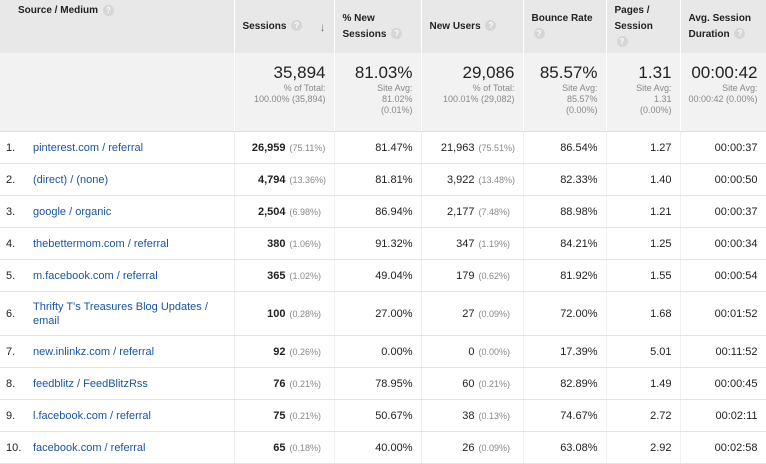 The width and height of the screenshot is (766, 464). What do you see at coordinates (643, 415) in the screenshot?
I see `pages-cell: 2.72` at bounding box center [643, 415].